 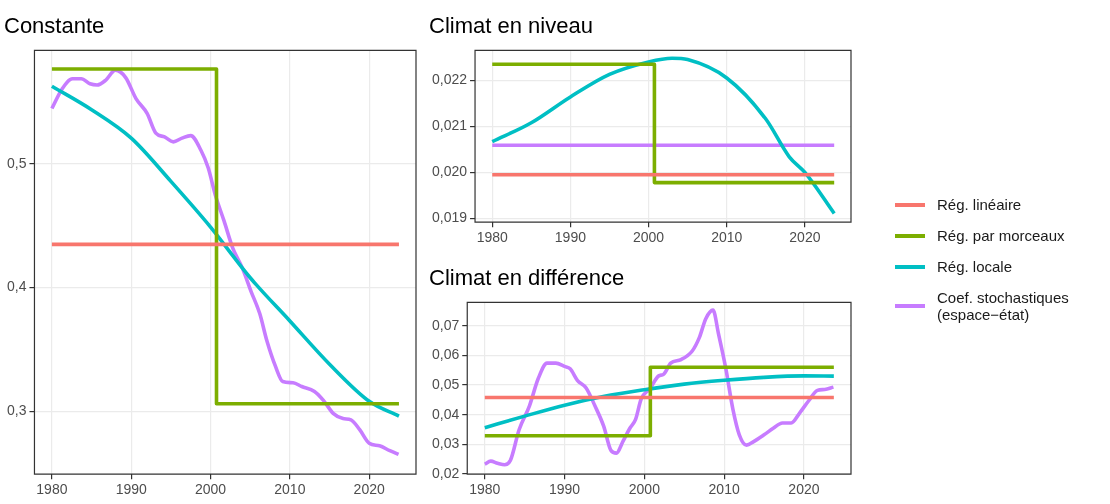 I want to click on chart-title: Climat en différence, so click(x=527, y=278).